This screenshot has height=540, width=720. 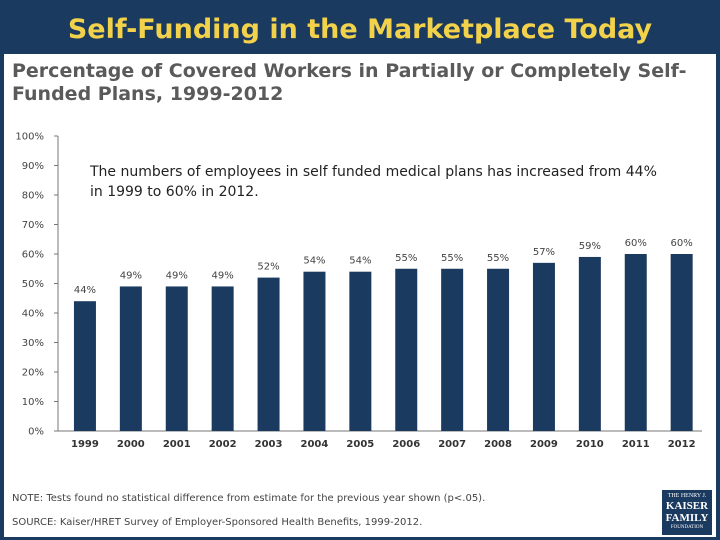 What do you see at coordinates (269, 444) in the screenshot?
I see `x-tick-label: 2003` at bounding box center [269, 444].